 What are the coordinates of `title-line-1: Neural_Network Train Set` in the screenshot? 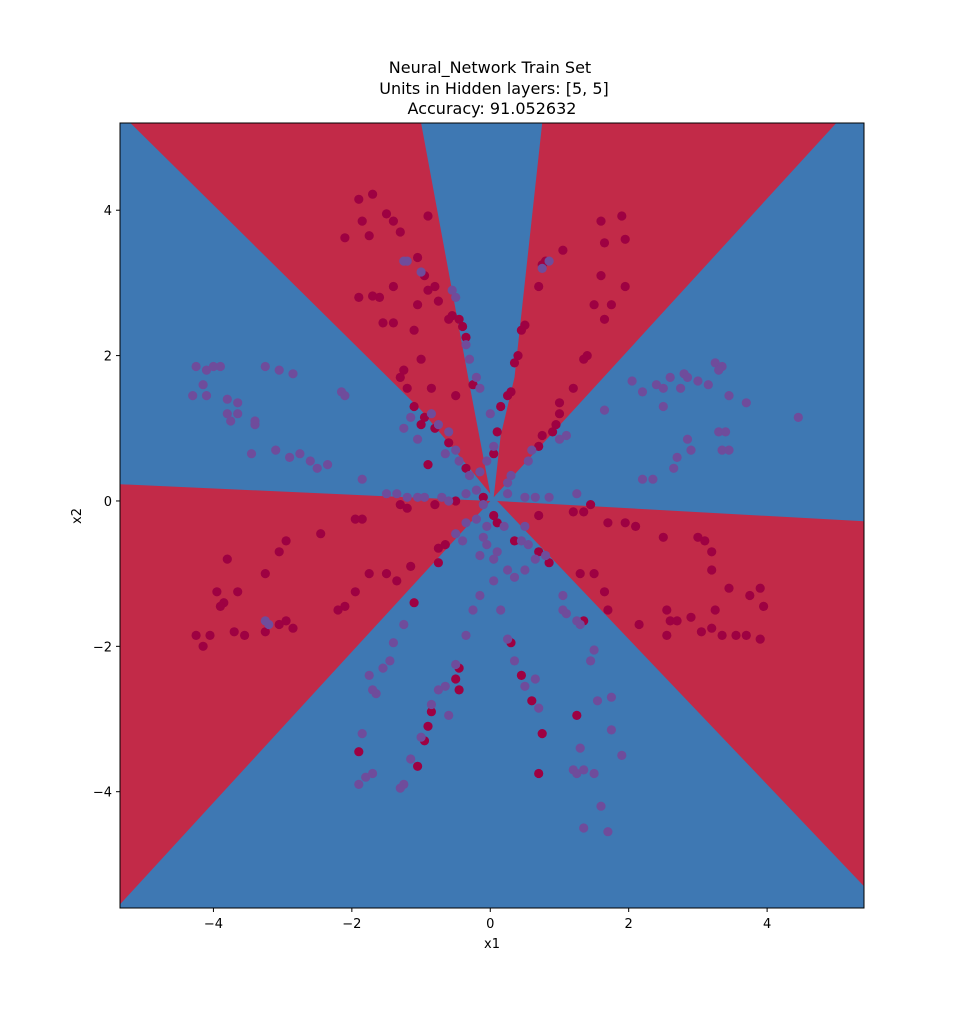 It's located at (490, 68).